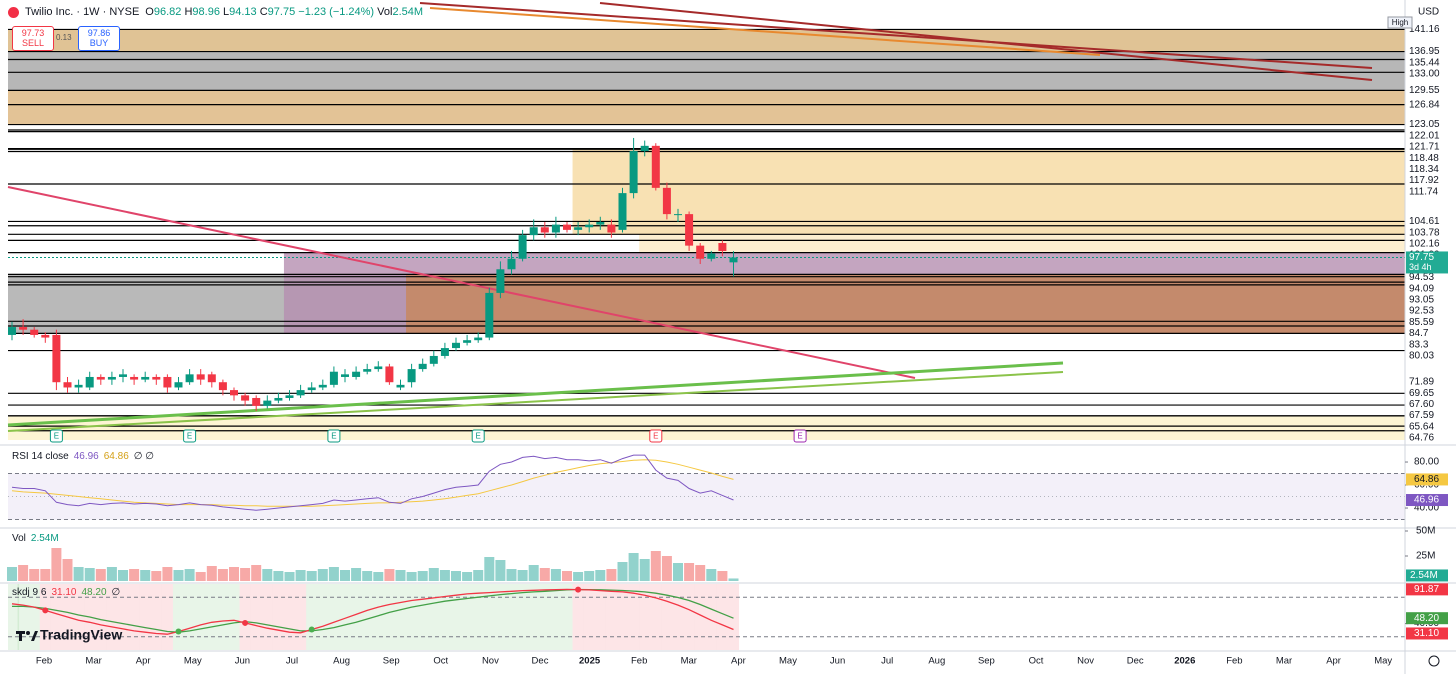 This screenshot has height=674, width=1456. I want to click on rsi-value: 46.96, so click(86, 456).